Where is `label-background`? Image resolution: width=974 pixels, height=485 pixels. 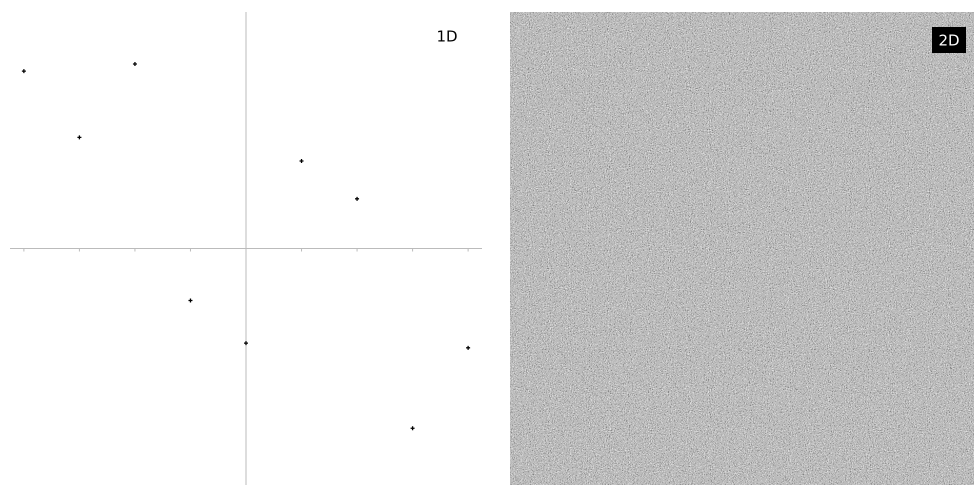 label-background is located at coordinates (949, 40).